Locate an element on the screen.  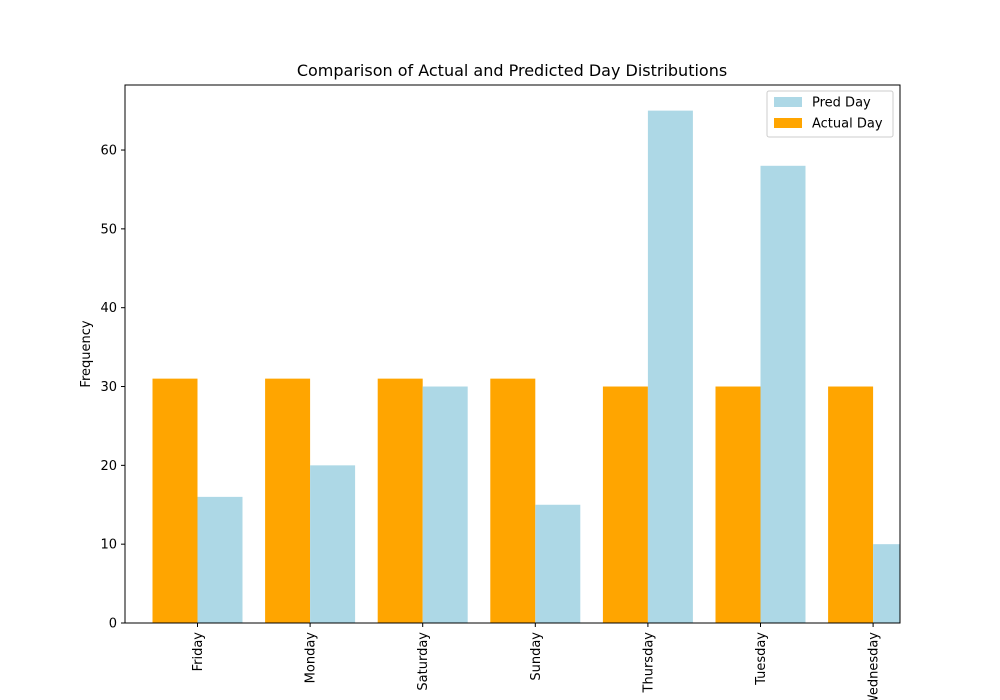
legend-label-actual-day: Actual Day is located at coordinates (847, 124).